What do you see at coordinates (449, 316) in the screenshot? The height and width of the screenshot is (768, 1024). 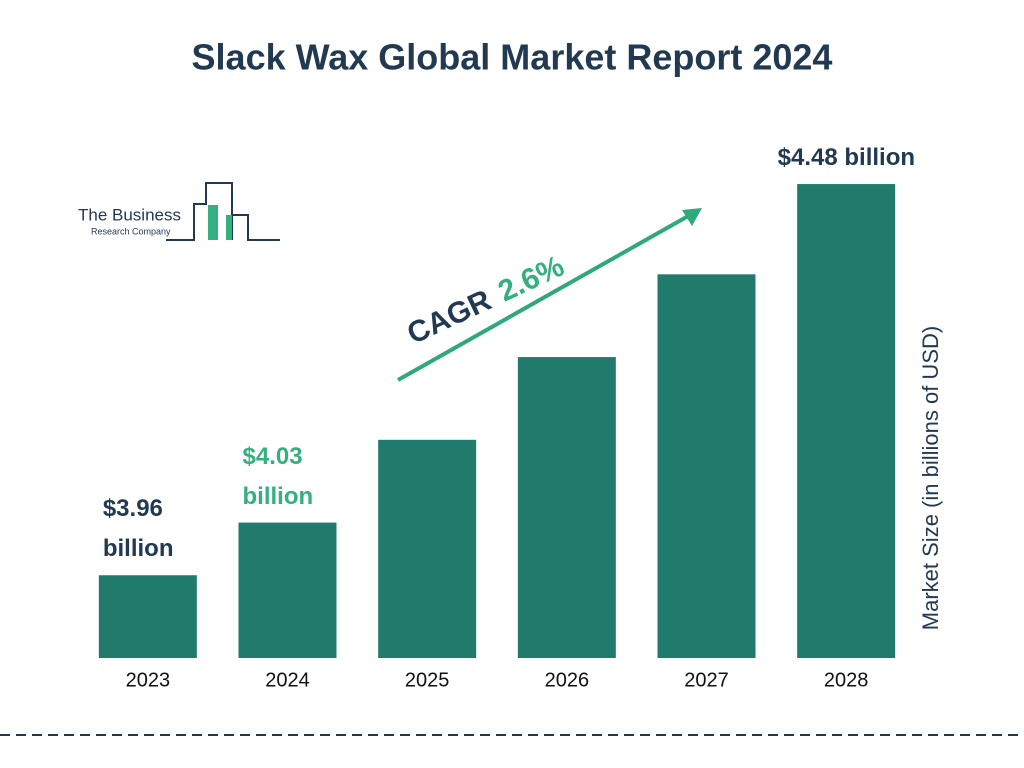 I see `cagr-label: CAGR` at bounding box center [449, 316].